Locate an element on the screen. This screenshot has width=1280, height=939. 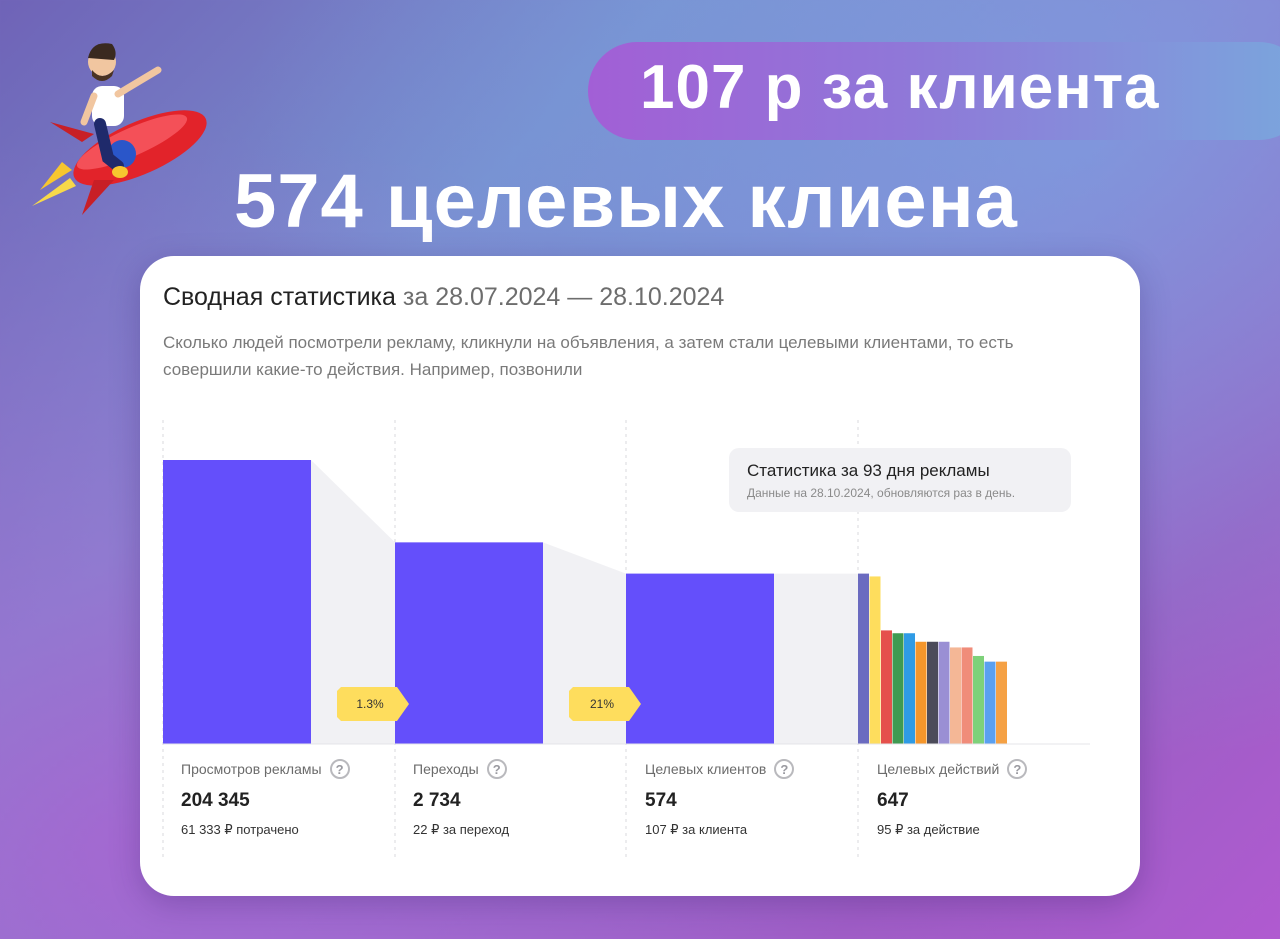
conversion-badge-clicks-to-clients: 21% is located at coordinates (602, 704).